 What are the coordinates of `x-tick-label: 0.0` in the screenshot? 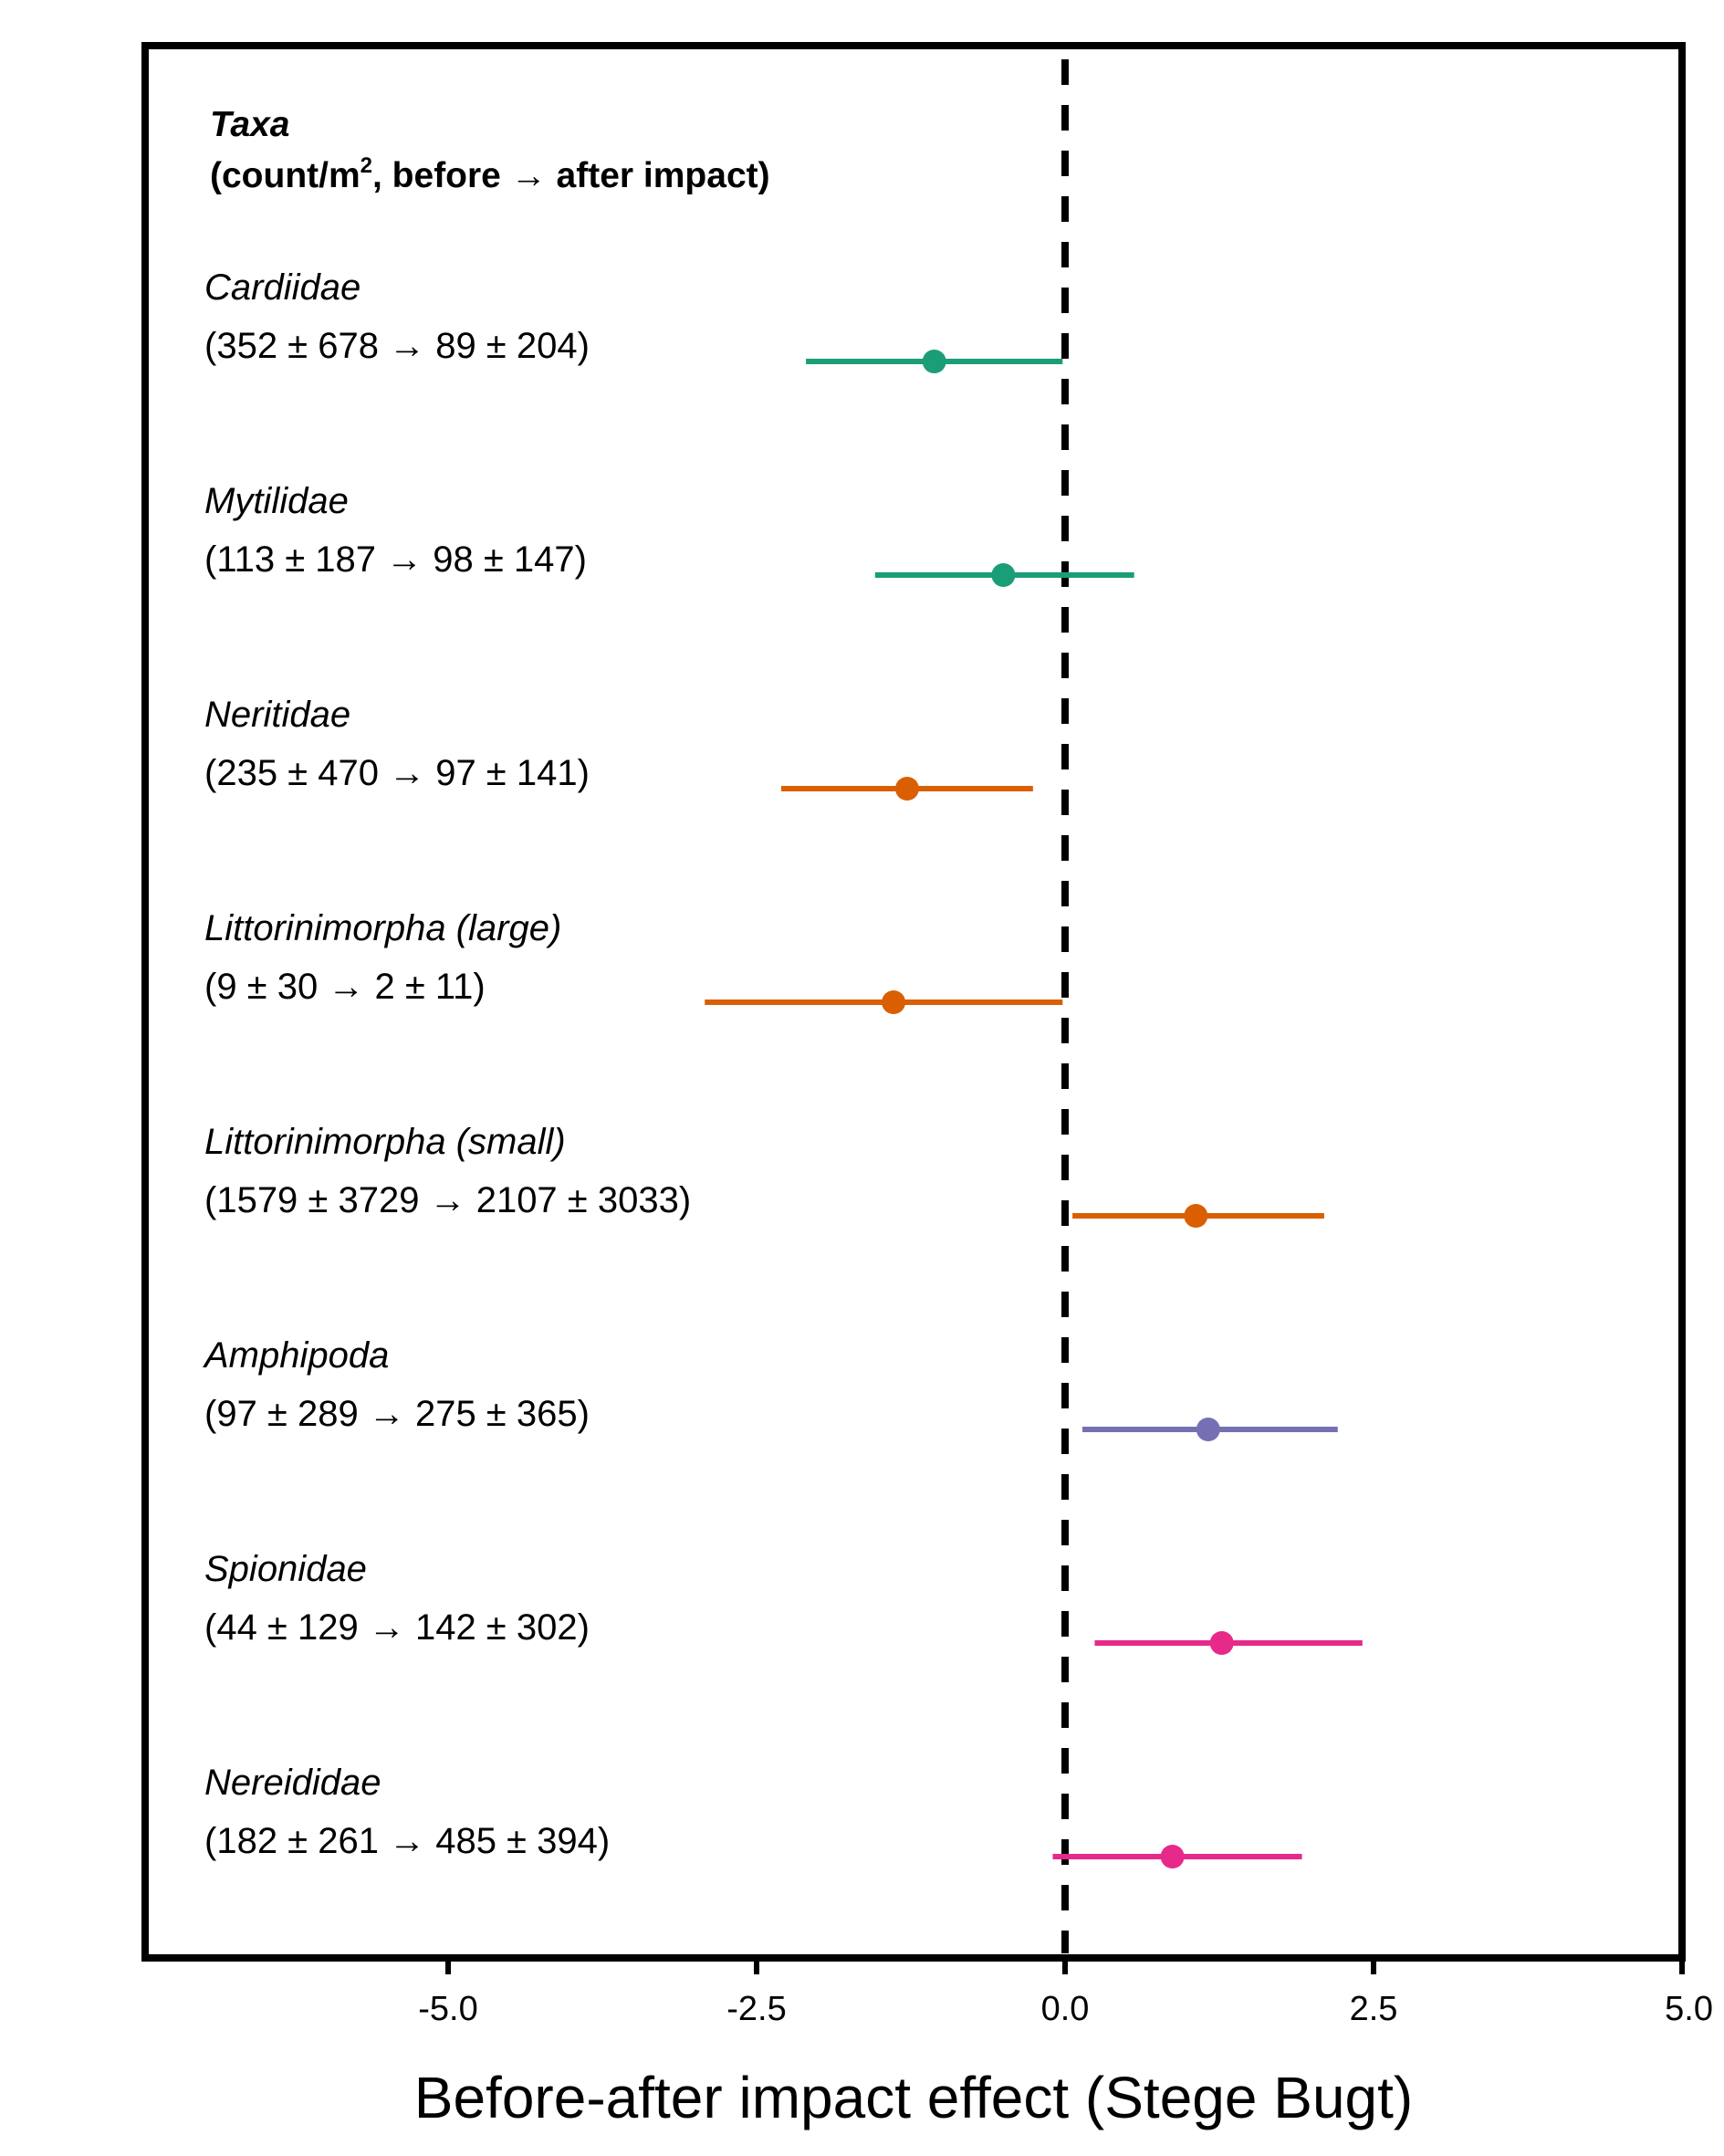 It's located at (1065, 2009).